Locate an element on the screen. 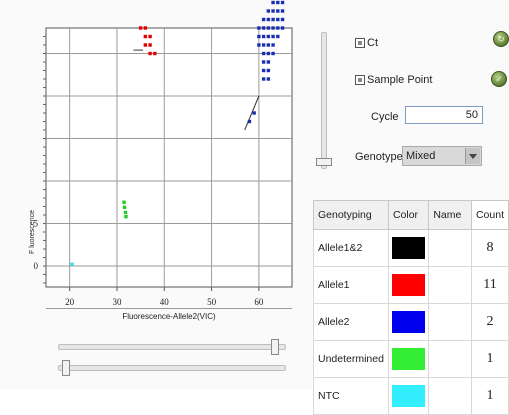 The width and height of the screenshot is (509, 415). table-row: NTC 1 is located at coordinates (411, 396).